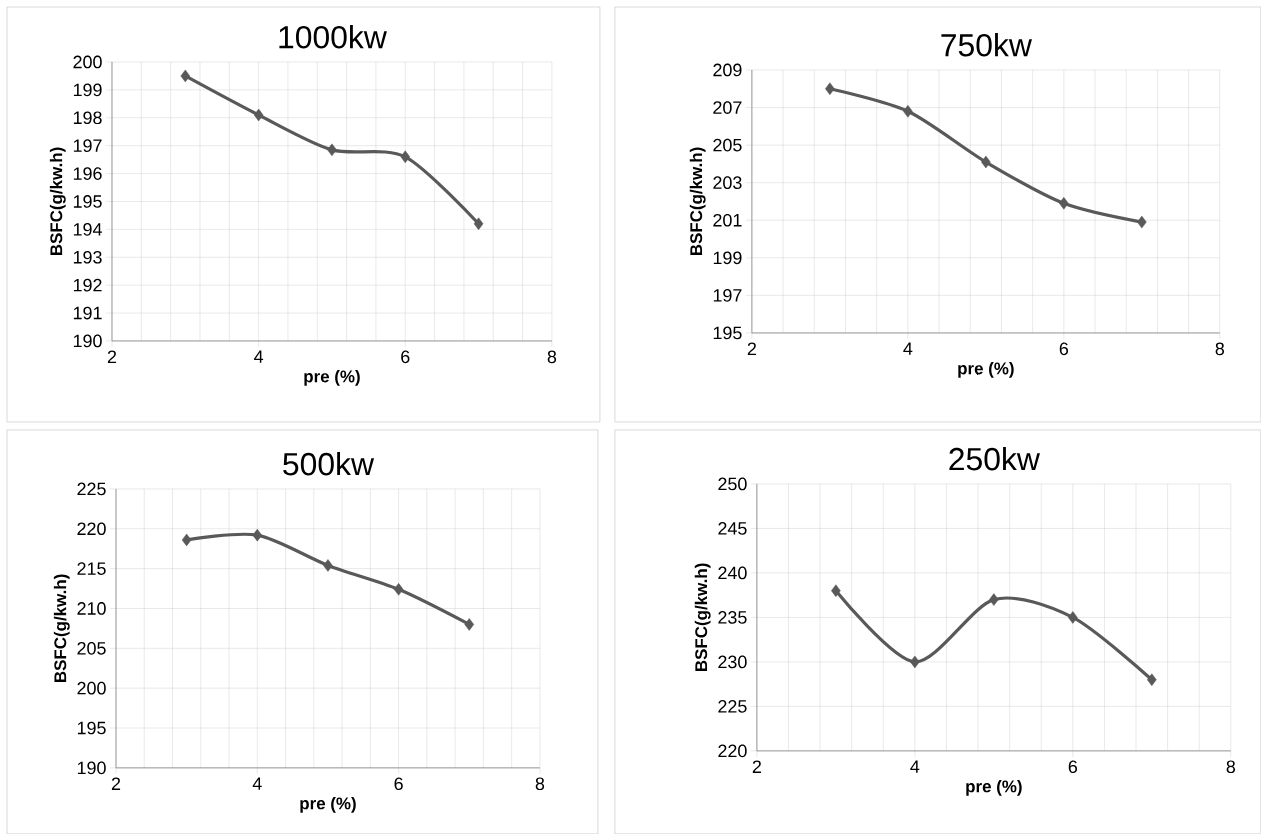 The height and width of the screenshot is (834, 1261). I want to click on y-tick-label: 203, so click(727, 182).